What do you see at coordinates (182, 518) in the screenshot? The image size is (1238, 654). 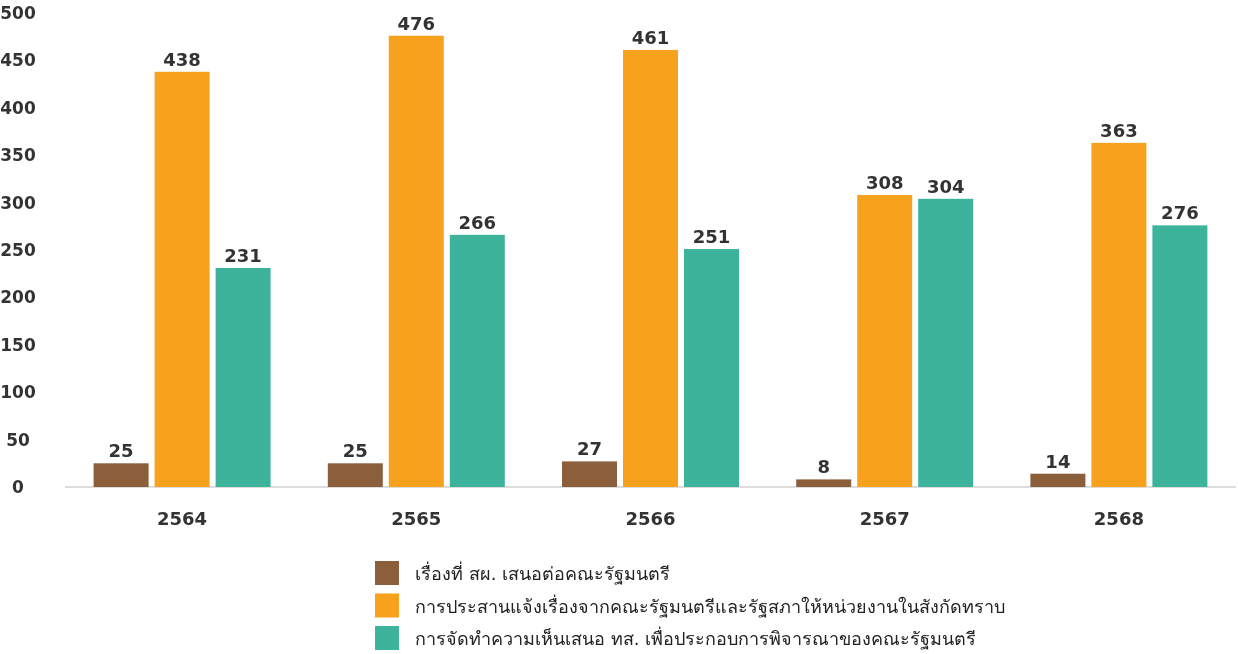 I see `x-tick-label: 2564` at bounding box center [182, 518].